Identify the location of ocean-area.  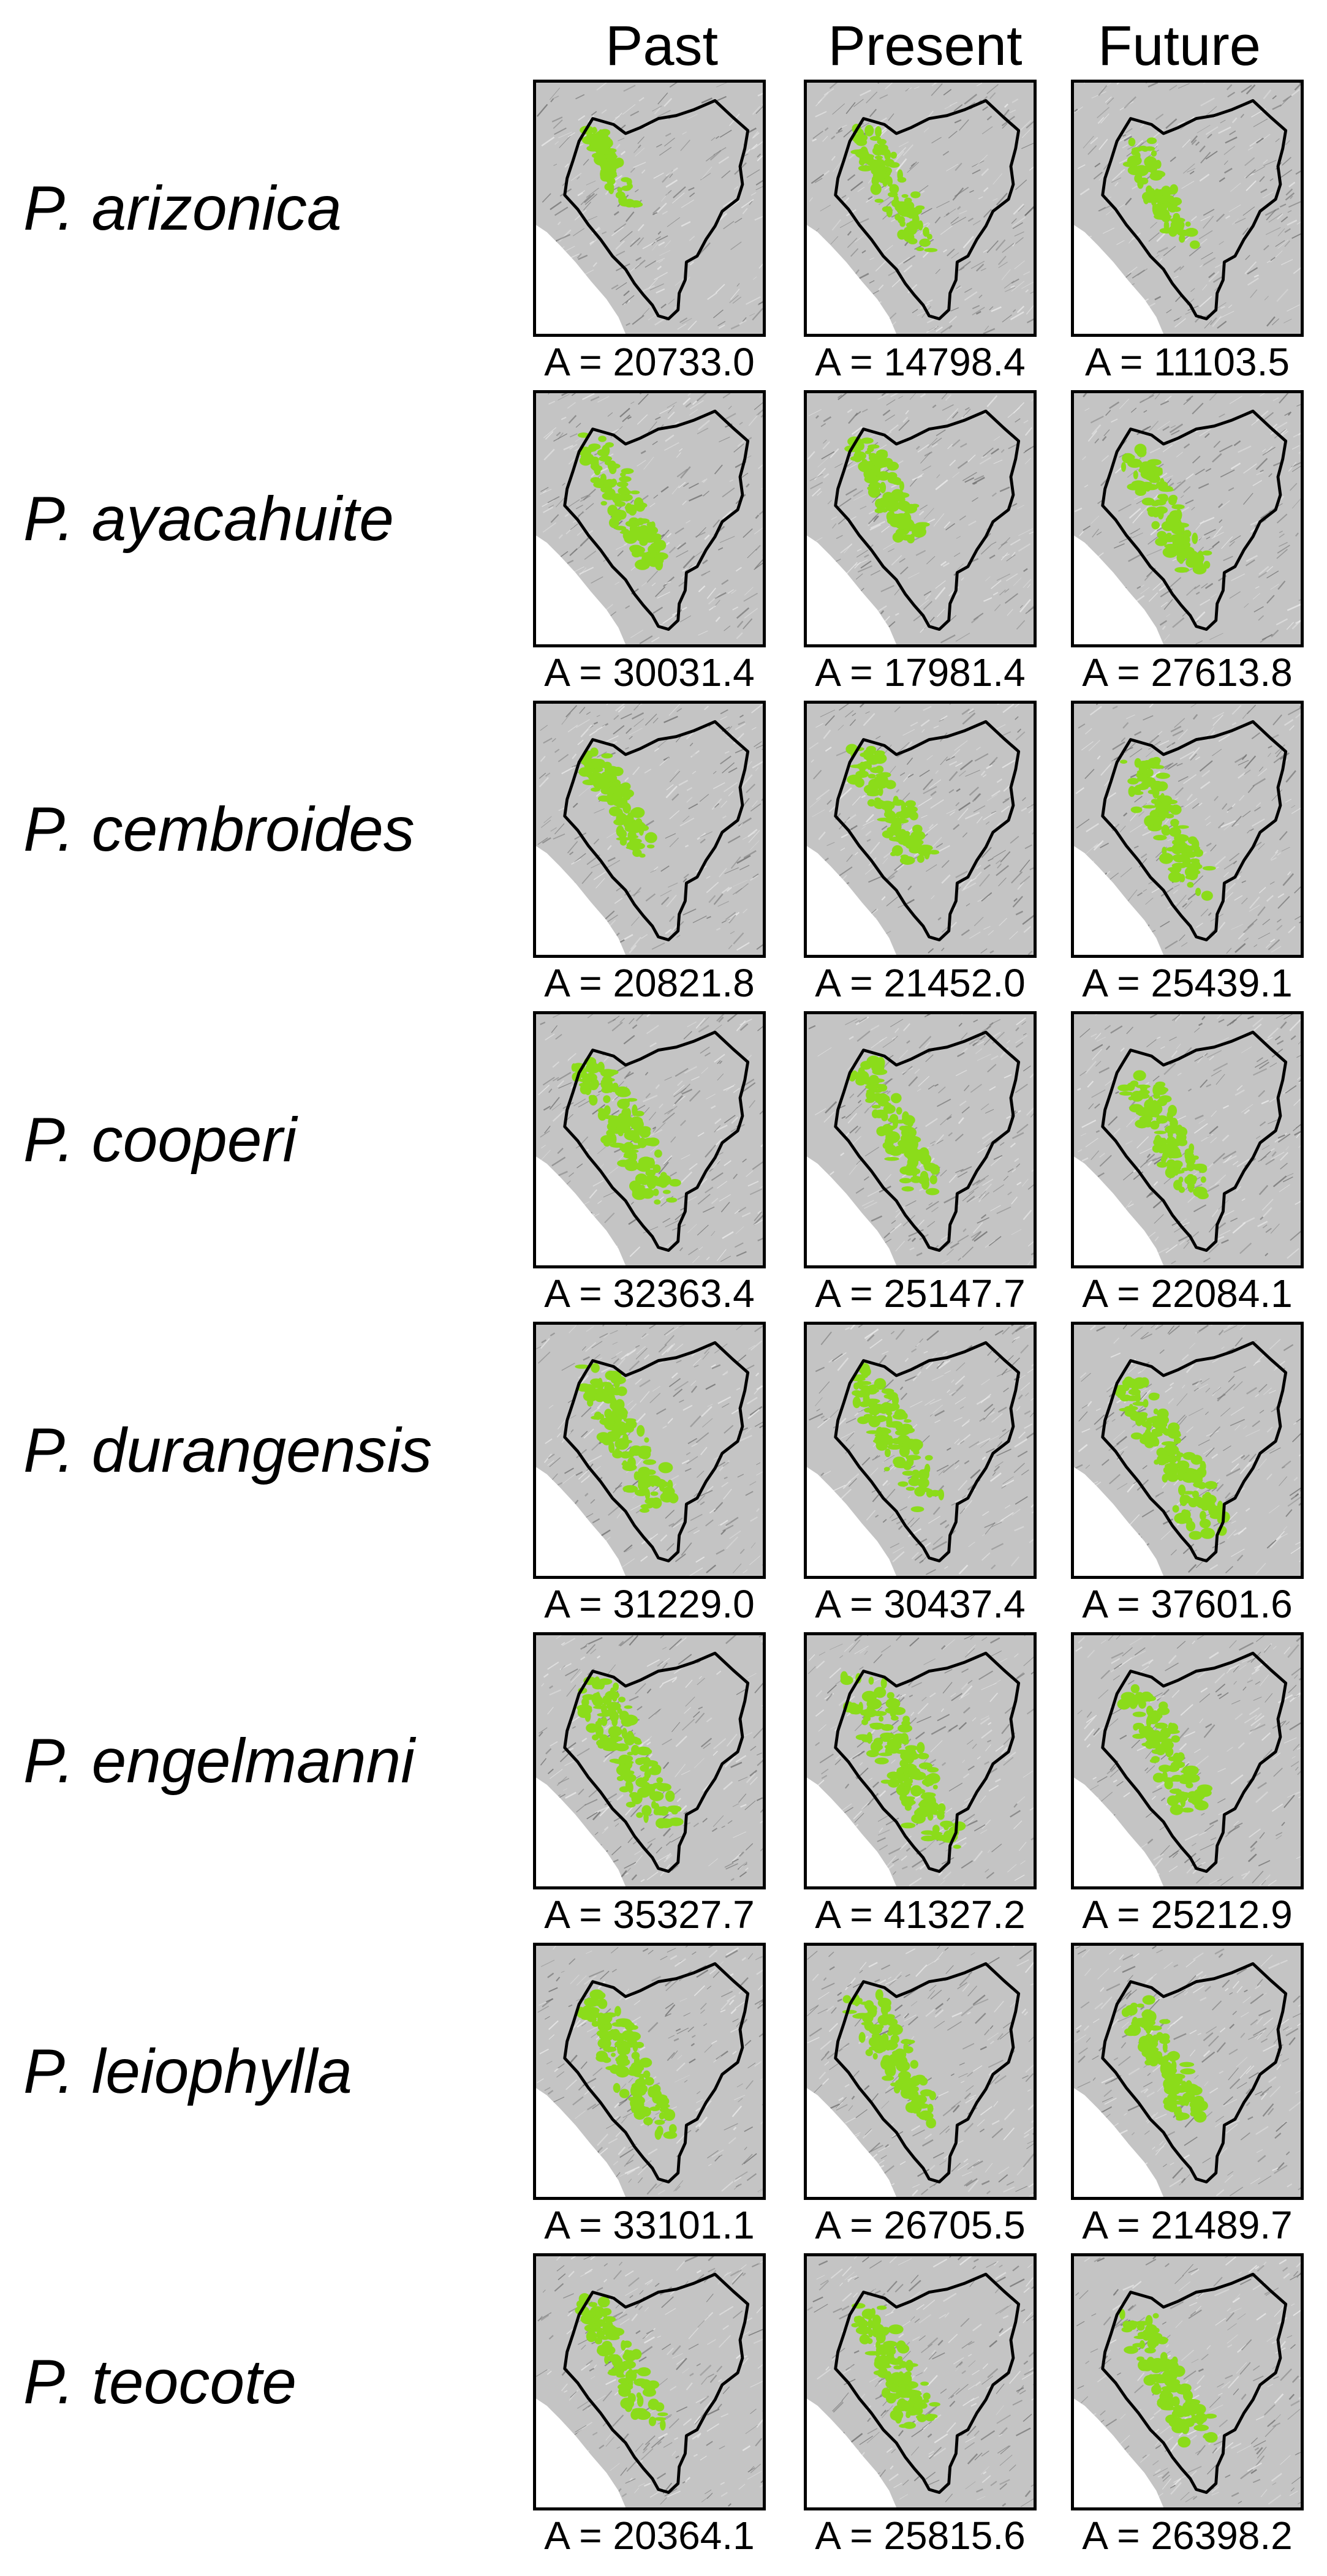
(852, 279).